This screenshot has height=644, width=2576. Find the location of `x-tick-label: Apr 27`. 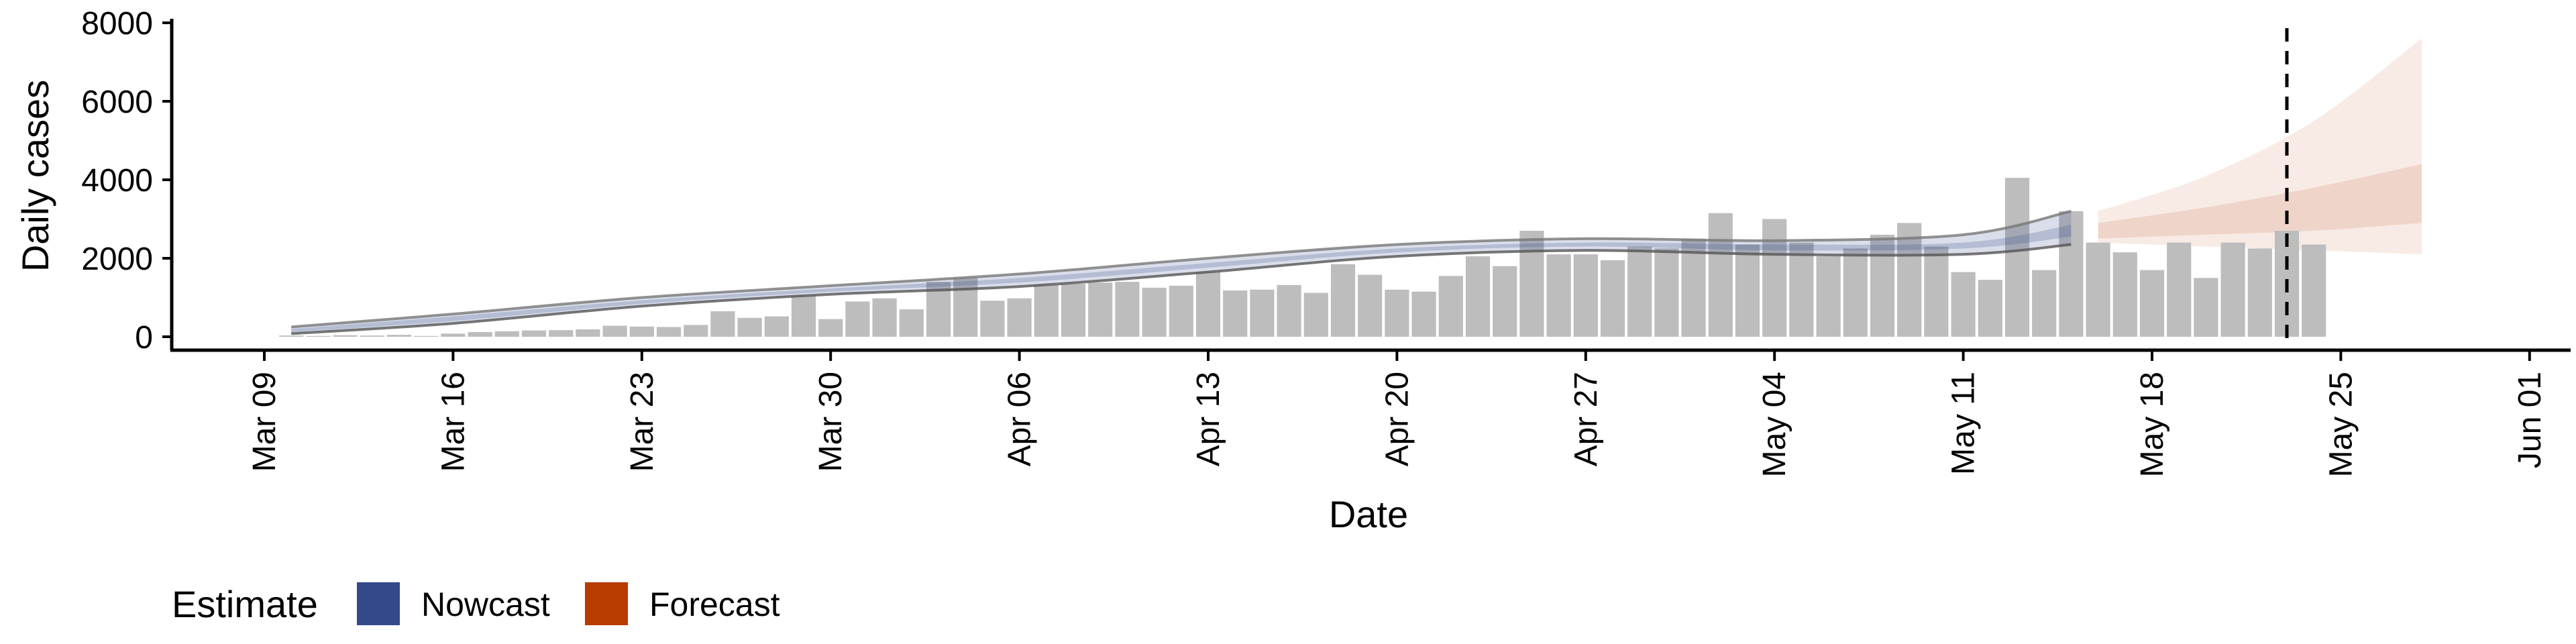

x-tick-label: Apr 27 is located at coordinates (1586, 419).